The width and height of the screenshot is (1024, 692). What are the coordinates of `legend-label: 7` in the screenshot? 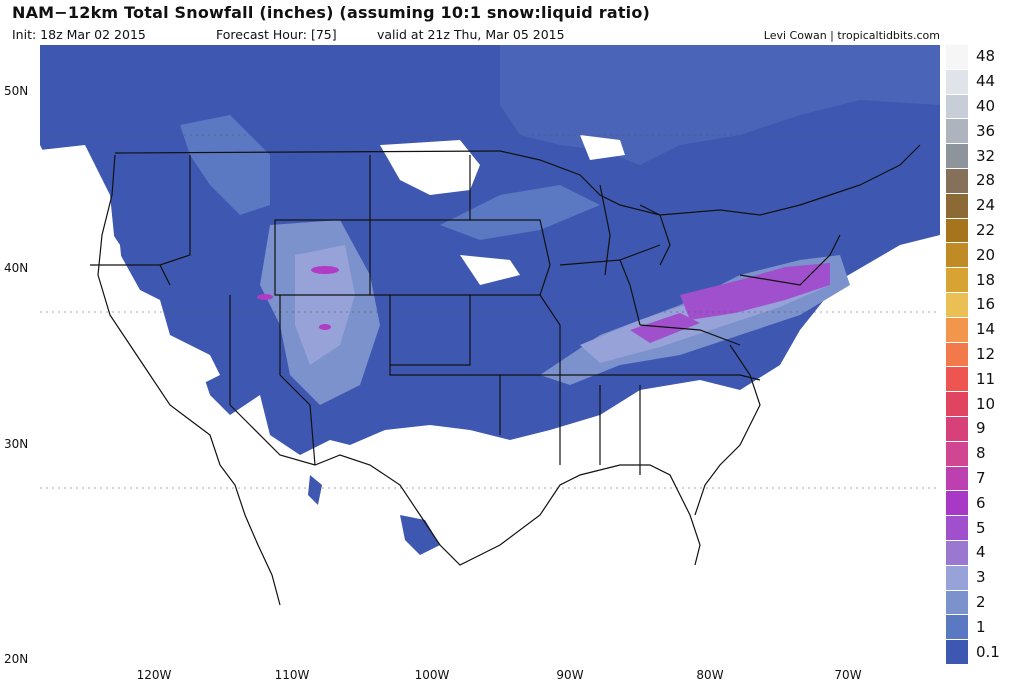 It's located at (981, 478).